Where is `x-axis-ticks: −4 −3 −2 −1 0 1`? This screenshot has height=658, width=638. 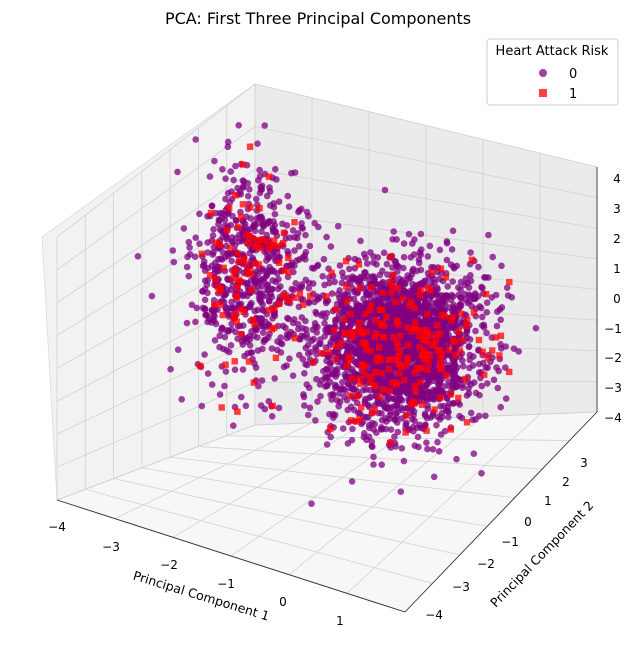
x-axis-ticks: −4 −3 −2 −1 0 1 is located at coordinates (196, 574).